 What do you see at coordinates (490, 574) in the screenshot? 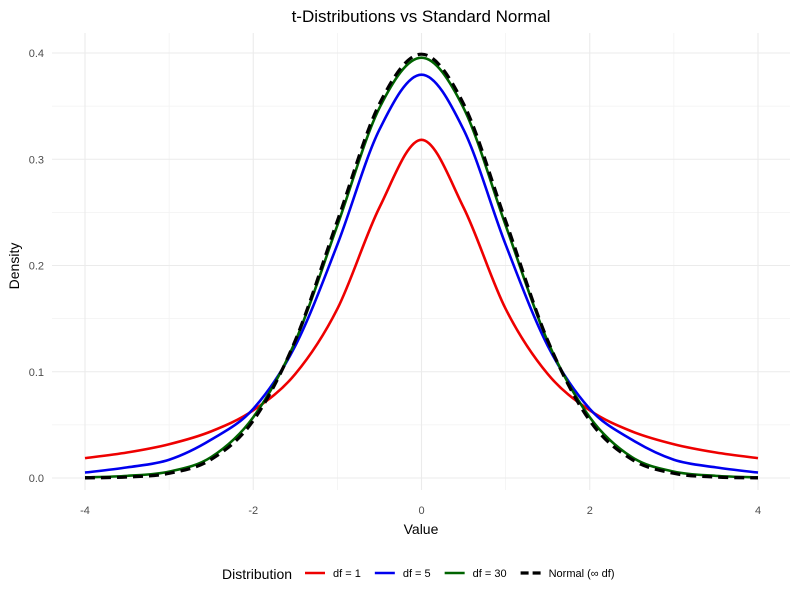
I see `legend-label-3: df = 30` at bounding box center [490, 574].